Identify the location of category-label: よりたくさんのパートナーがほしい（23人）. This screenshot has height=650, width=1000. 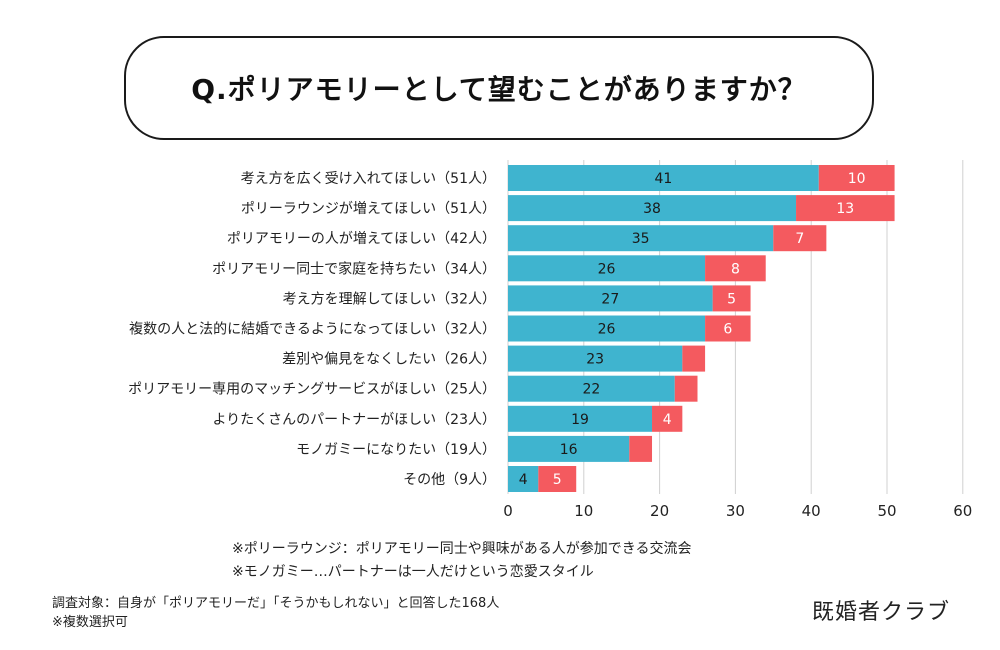
(354, 420).